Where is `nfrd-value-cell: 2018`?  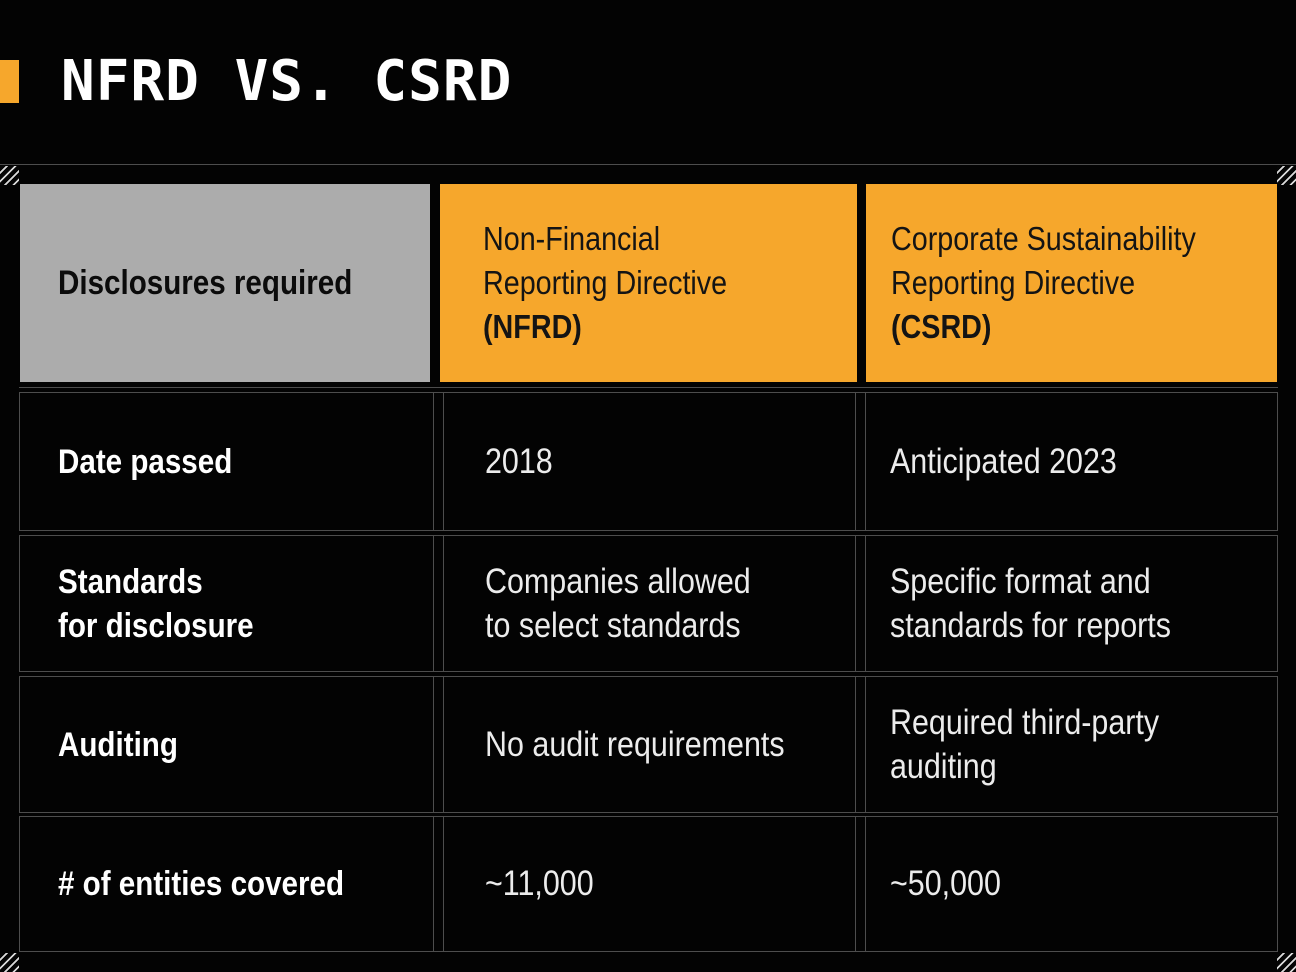
nfrd-value-cell: 2018 is located at coordinates (649, 461).